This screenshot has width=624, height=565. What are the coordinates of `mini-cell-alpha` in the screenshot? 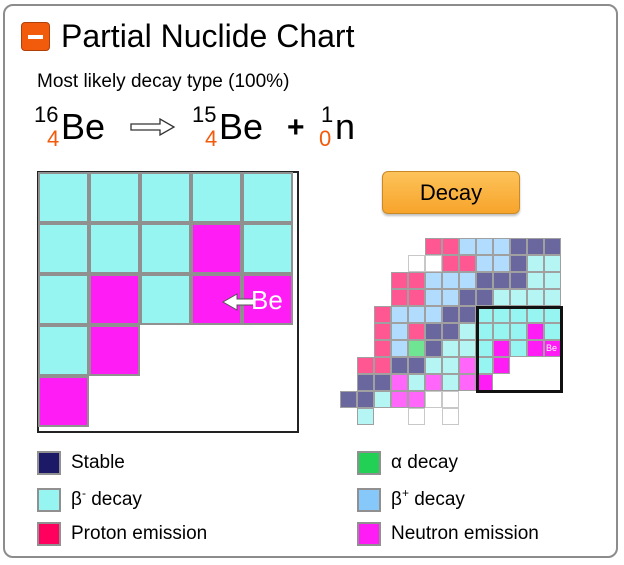 It's located at (416, 348).